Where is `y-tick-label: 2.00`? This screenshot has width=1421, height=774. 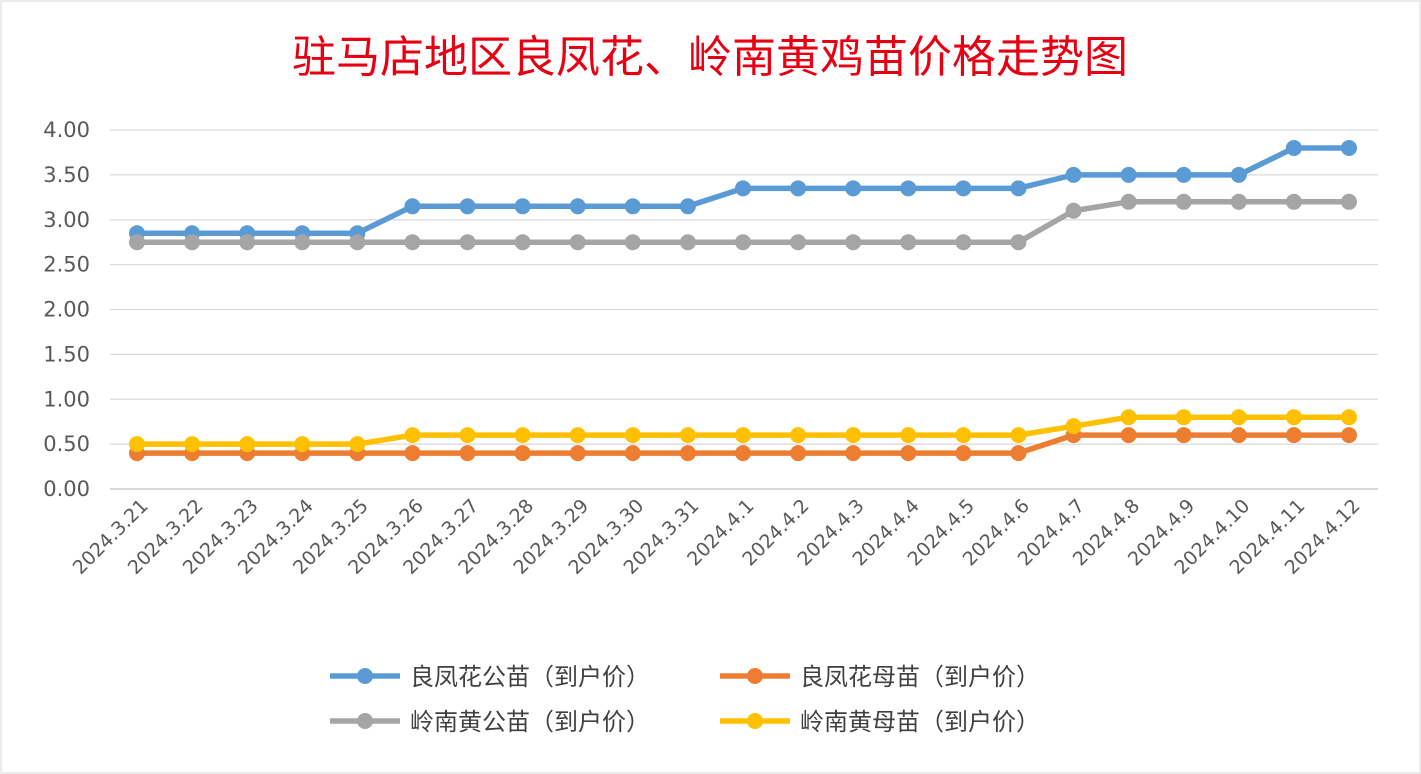
y-tick-label: 2.00 is located at coordinates (66, 310).